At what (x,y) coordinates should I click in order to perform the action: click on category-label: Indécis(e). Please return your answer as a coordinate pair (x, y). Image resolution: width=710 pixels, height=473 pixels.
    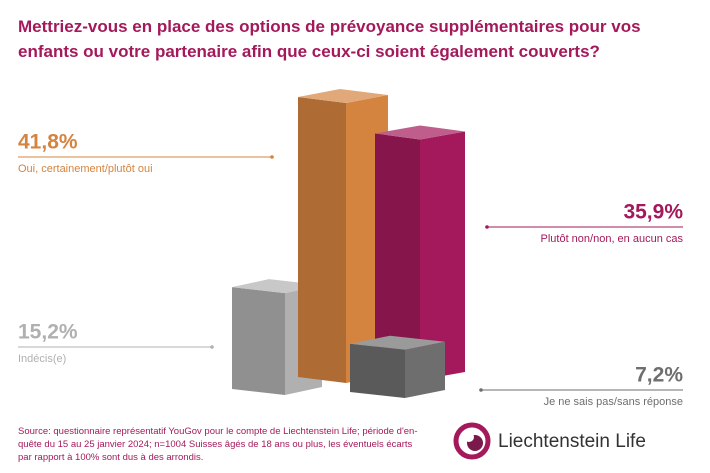
    Looking at the image, I should click on (42, 359).